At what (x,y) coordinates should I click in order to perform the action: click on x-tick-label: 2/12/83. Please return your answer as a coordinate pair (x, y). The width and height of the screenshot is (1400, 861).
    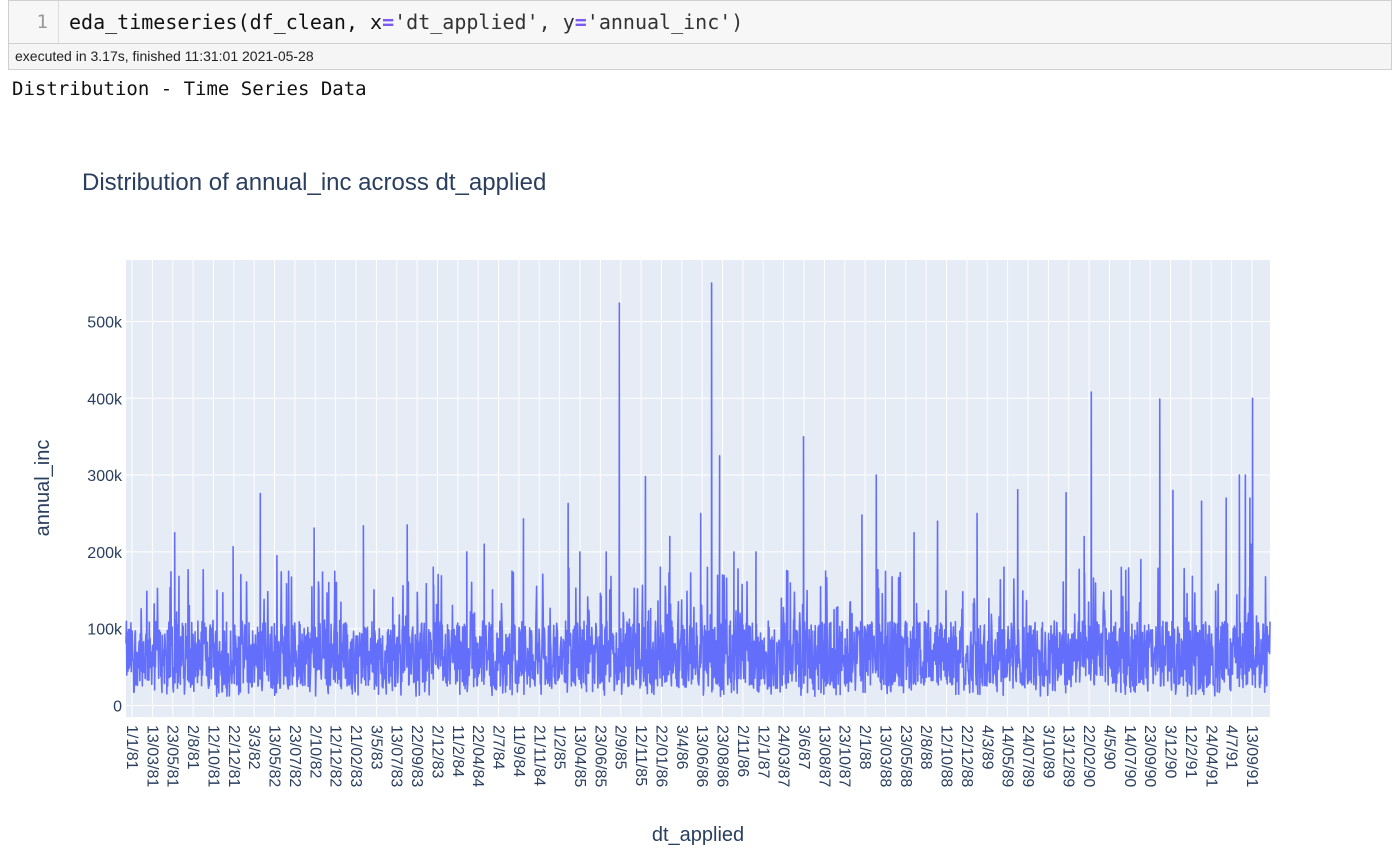
    Looking at the image, I should click on (436, 751).